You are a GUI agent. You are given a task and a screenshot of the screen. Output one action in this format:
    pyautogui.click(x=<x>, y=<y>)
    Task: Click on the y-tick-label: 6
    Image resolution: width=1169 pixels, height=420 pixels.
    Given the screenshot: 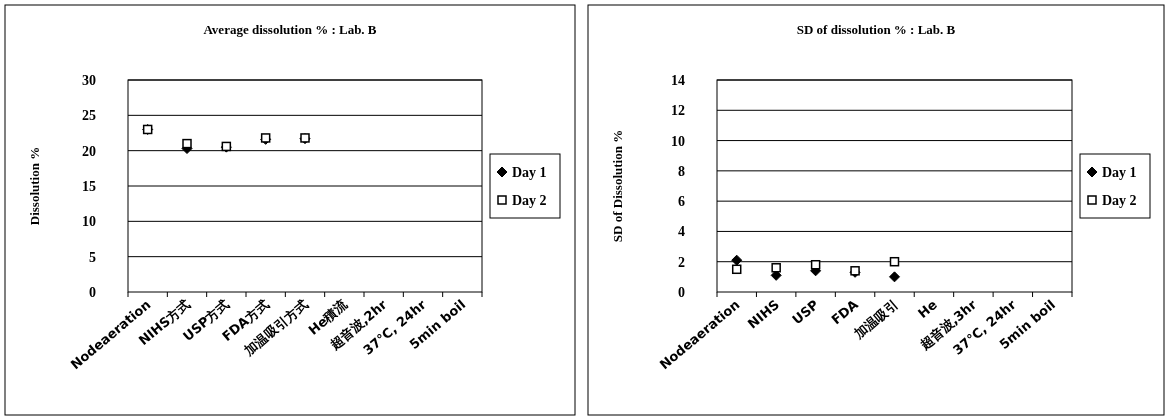 What is the action you would take?
    pyautogui.click(x=681, y=202)
    